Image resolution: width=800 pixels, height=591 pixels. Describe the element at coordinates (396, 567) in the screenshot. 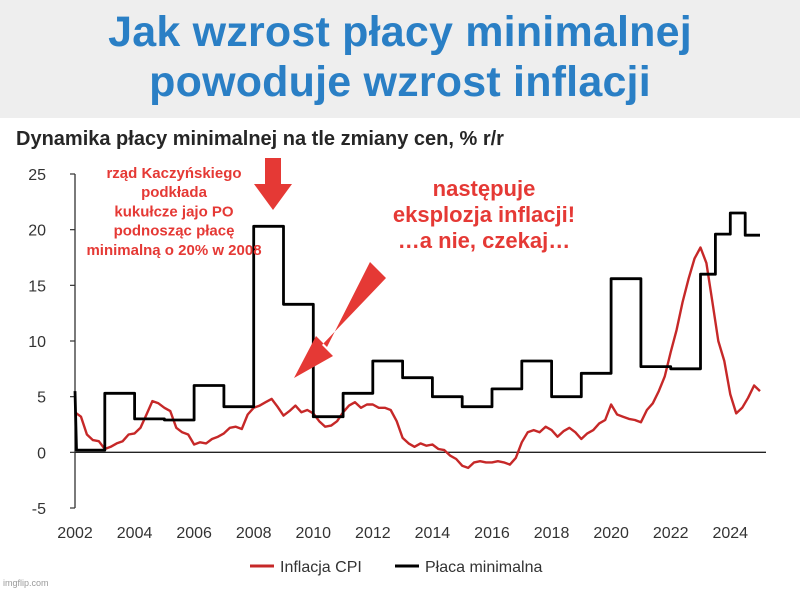

I see `chart-legend: Inflacja CPI Płaca minimalna` at that location.